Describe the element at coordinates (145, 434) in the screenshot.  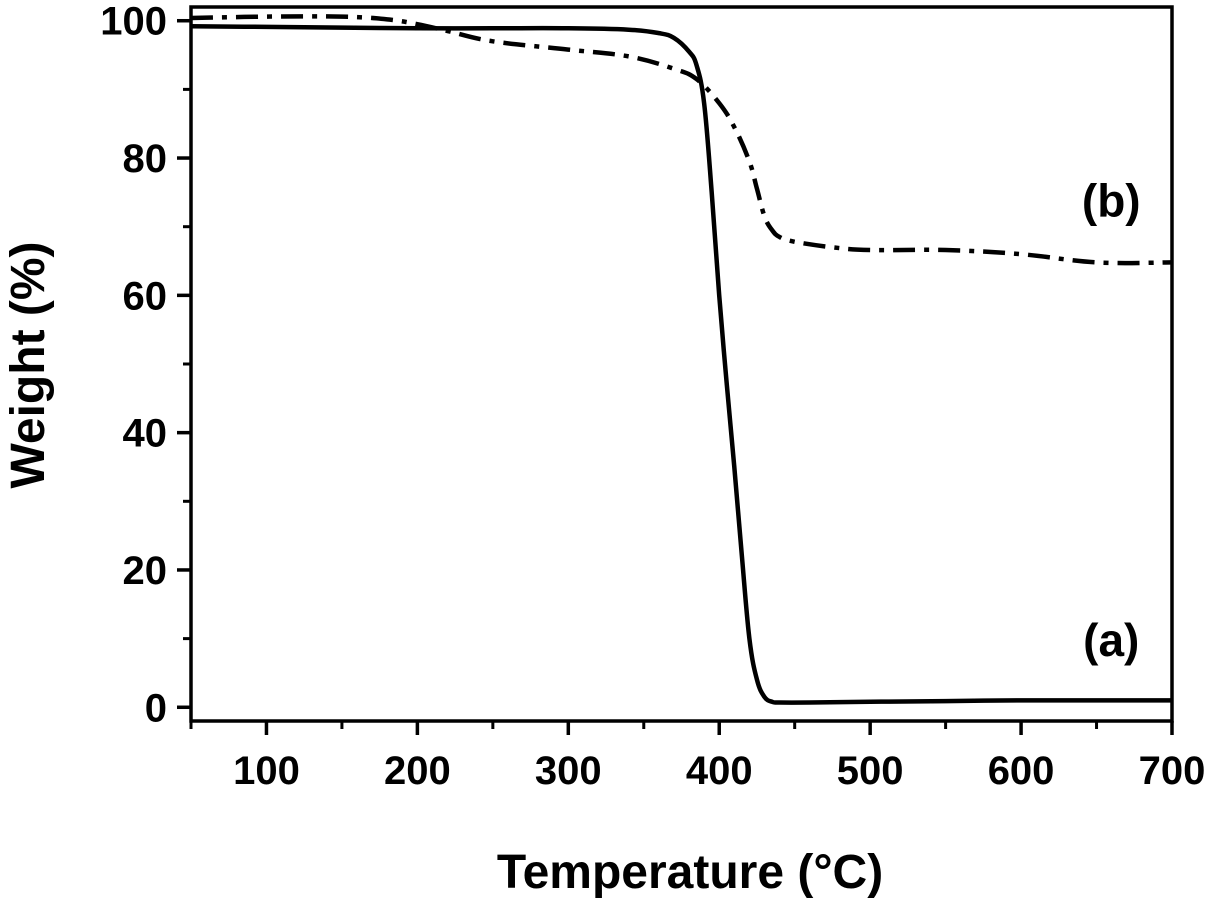
I see `y-tick-label: 40` at that location.